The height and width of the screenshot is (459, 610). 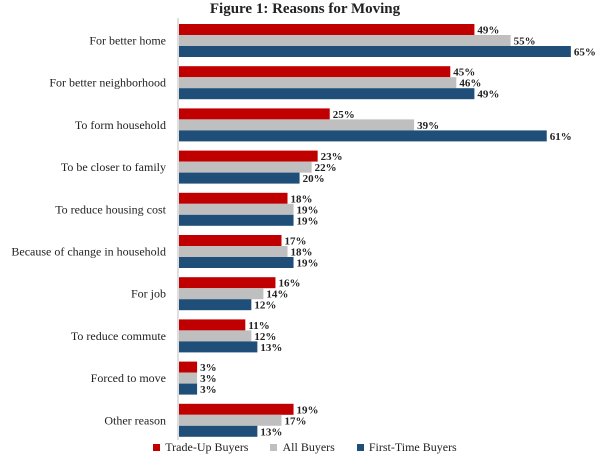 I want to click on legend-item-all-buyers: All Buyers, so click(x=302, y=447).